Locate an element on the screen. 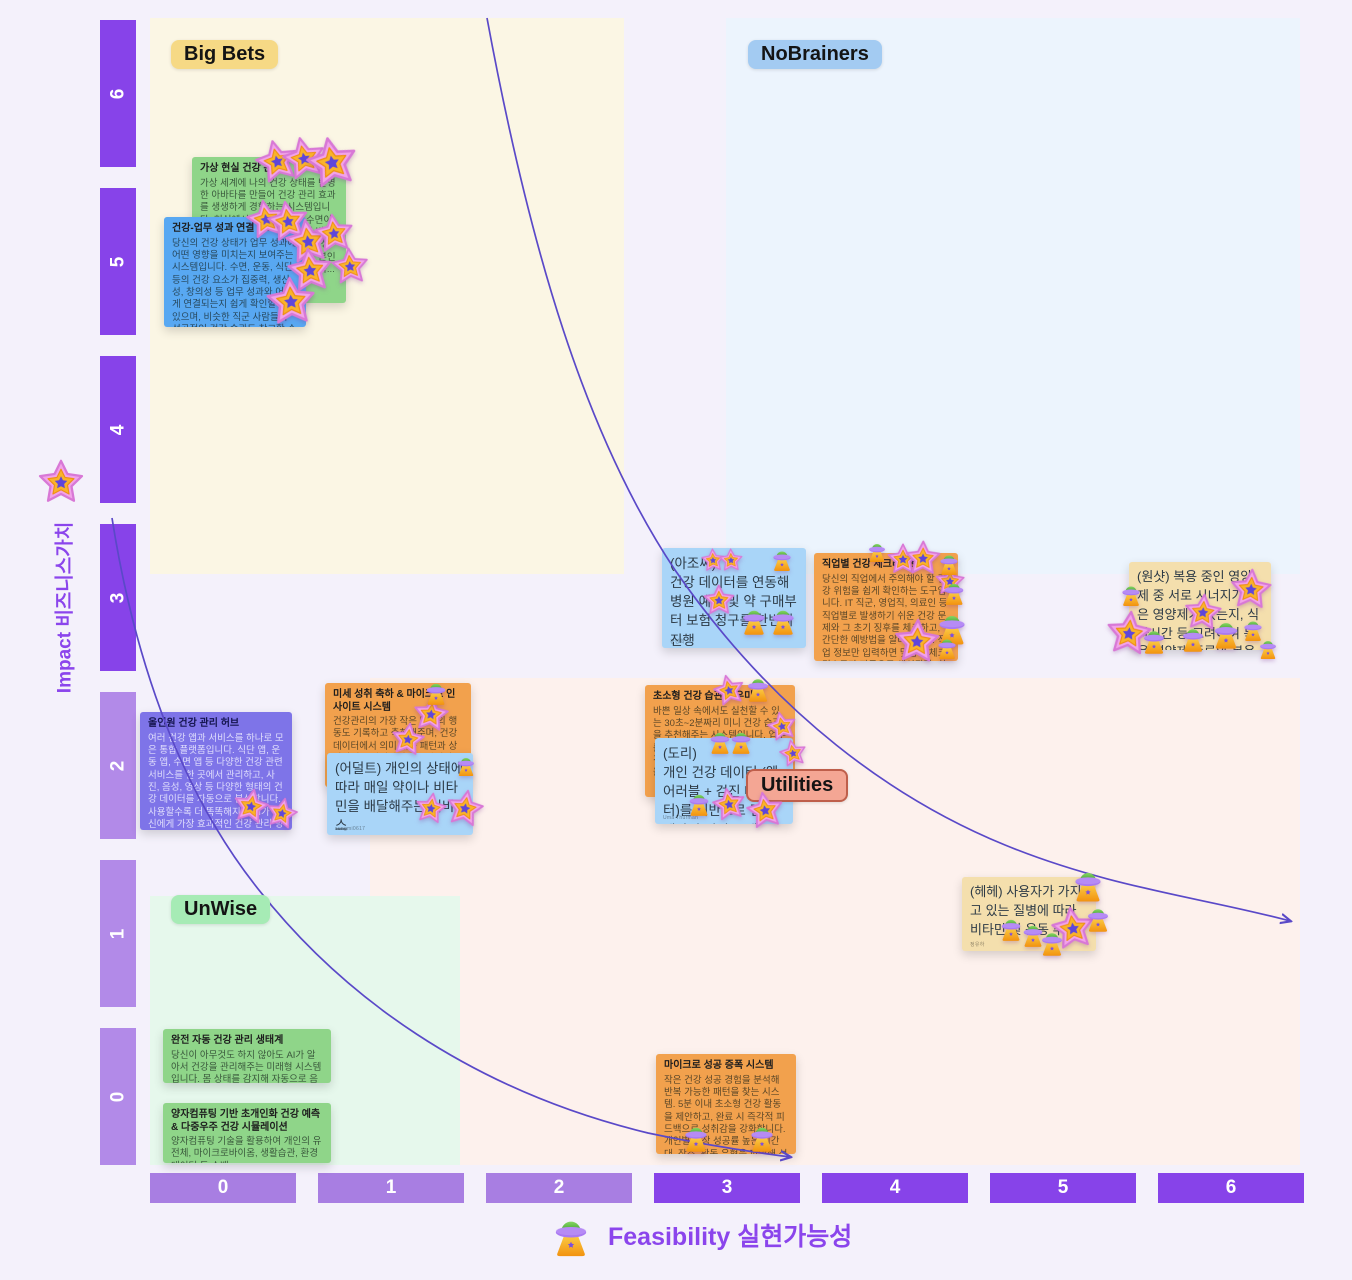 The height and width of the screenshot is (1280, 1352). y-tick-label: 2 is located at coordinates (117, 765).